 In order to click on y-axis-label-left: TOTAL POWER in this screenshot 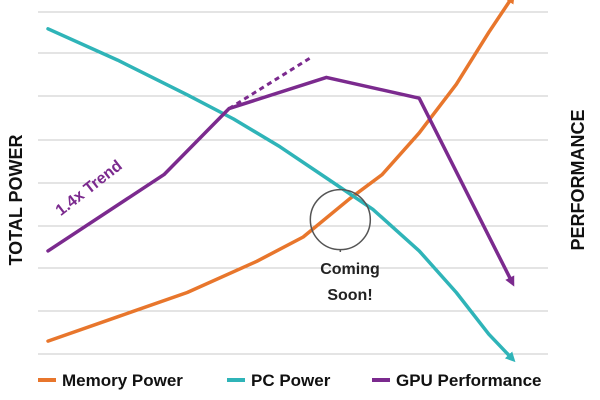, I will do `click(16, 199)`.